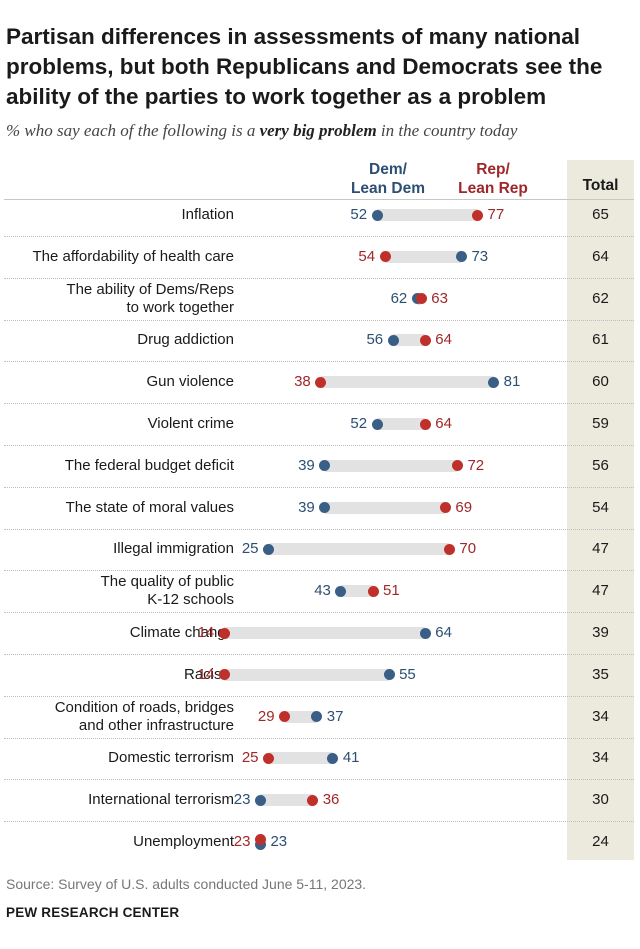  Describe the element at coordinates (600, 298) in the screenshot. I see `total-value: 62` at that location.